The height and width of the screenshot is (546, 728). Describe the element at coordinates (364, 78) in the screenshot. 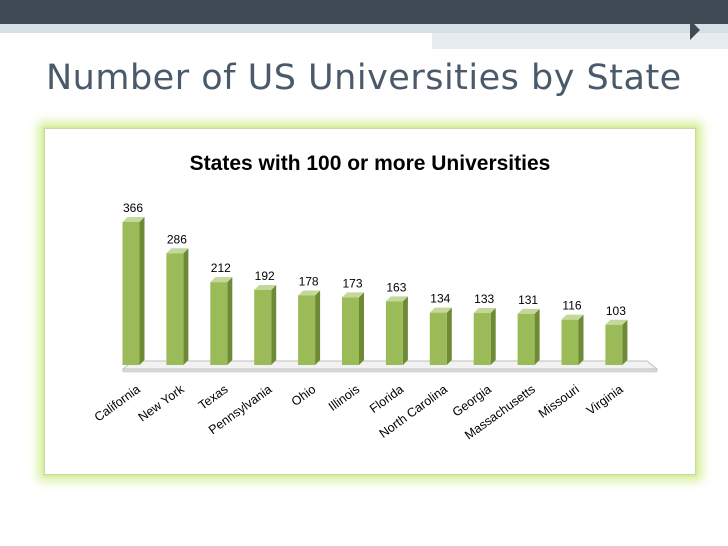

I see `slide-title: Number of US Universities by State` at that location.